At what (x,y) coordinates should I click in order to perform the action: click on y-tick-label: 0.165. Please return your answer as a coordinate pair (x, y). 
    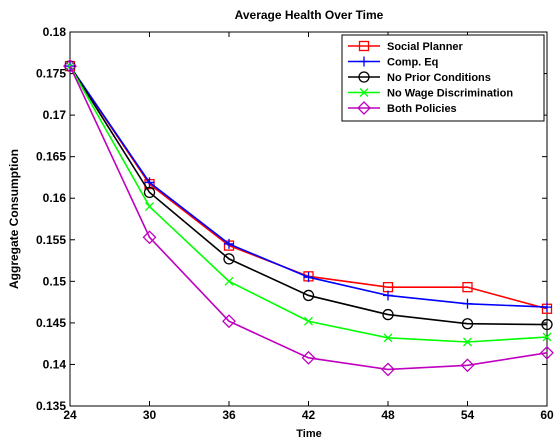
    Looking at the image, I should click on (51, 157).